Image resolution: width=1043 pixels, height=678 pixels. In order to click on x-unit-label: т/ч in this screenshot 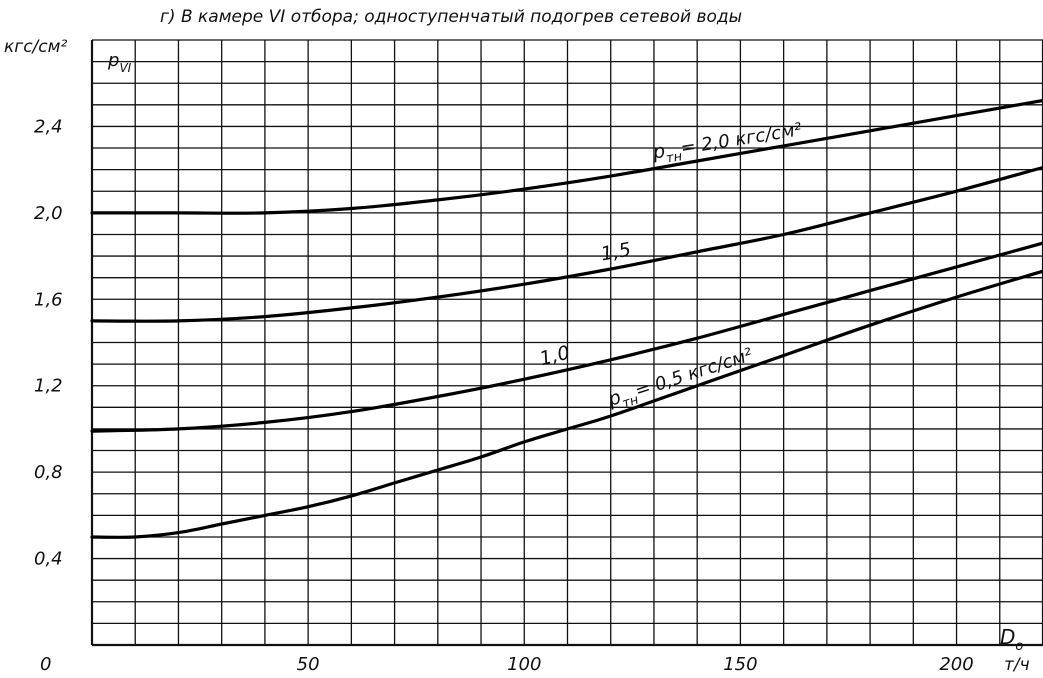, I will do `click(1017, 665)`.